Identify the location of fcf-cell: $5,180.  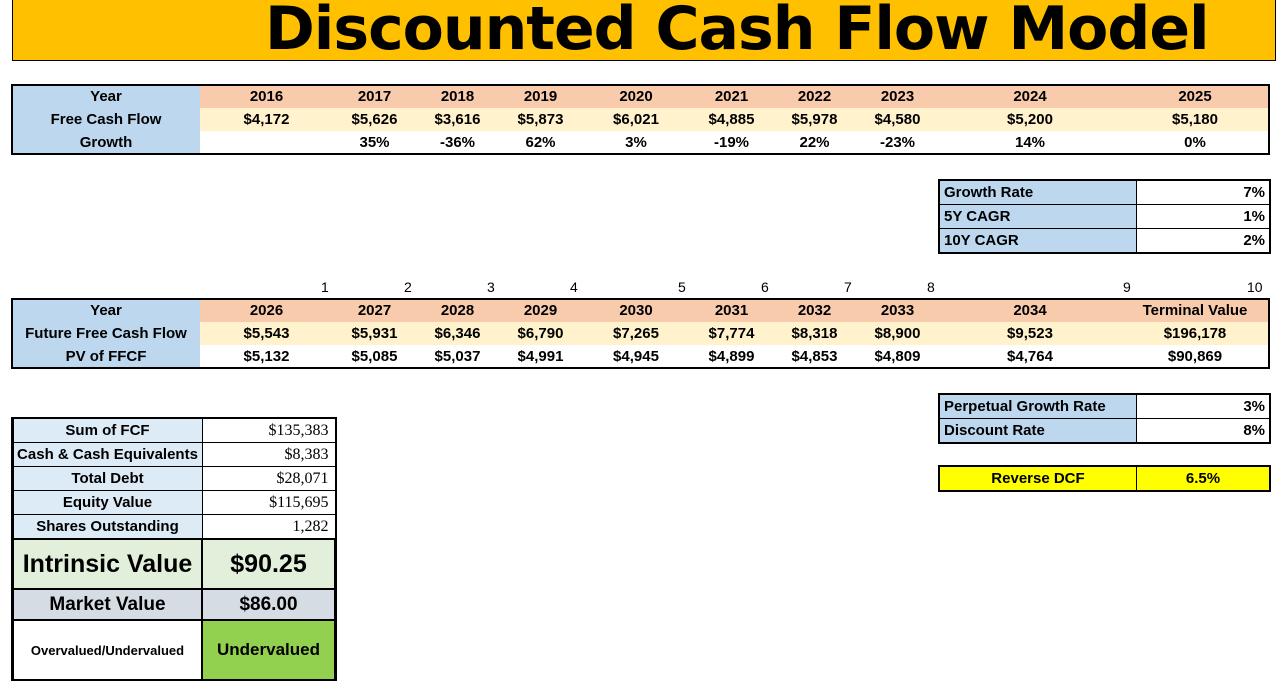
(1195, 119).